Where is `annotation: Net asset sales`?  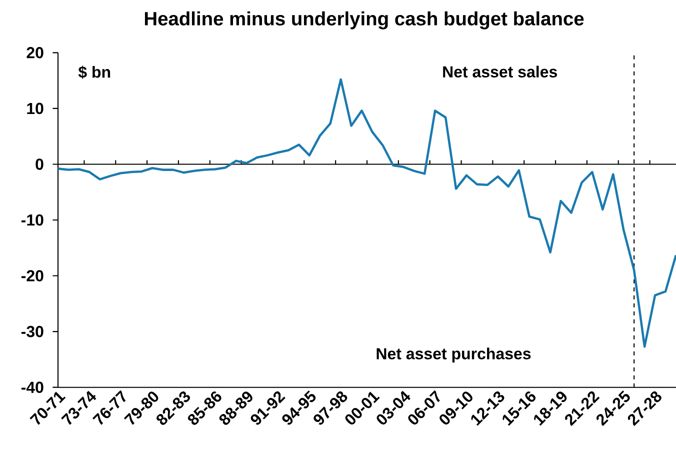
annotation: Net asset sales is located at coordinates (500, 72).